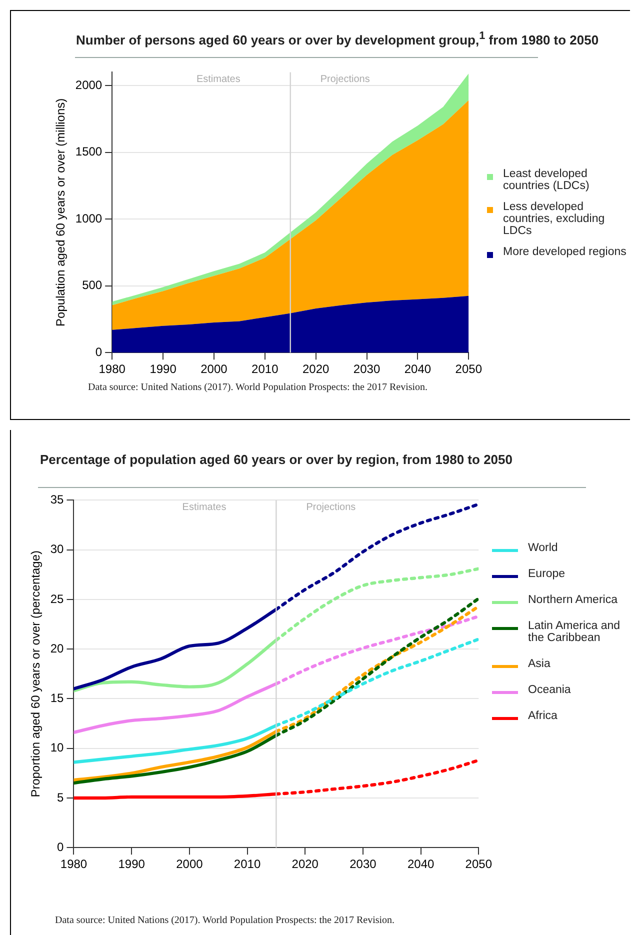 Image resolution: width=639 pixels, height=935 pixels. What do you see at coordinates (549, 690) in the screenshot?
I see `legend-label: Oceania` at bounding box center [549, 690].